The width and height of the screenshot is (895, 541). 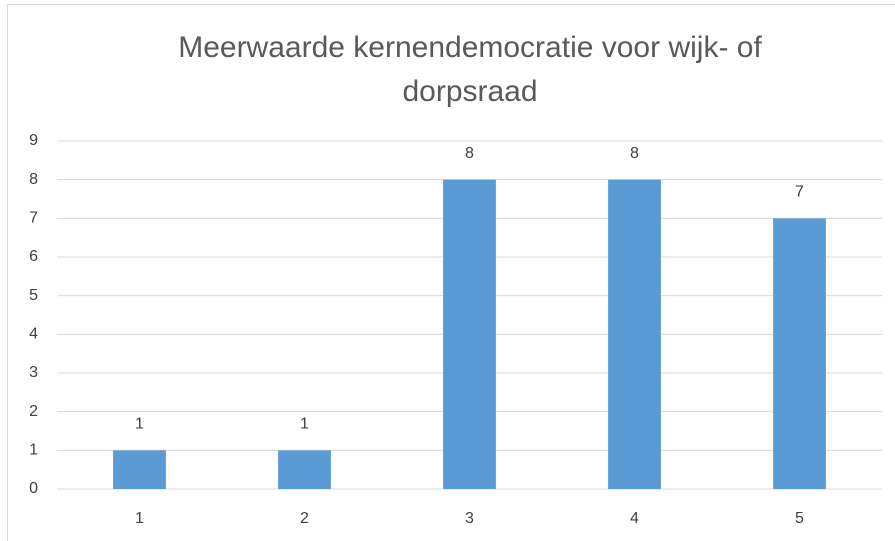 What do you see at coordinates (469, 518) in the screenshot?
I see `x-tick-label: 3` at bounding box center [469, 518].